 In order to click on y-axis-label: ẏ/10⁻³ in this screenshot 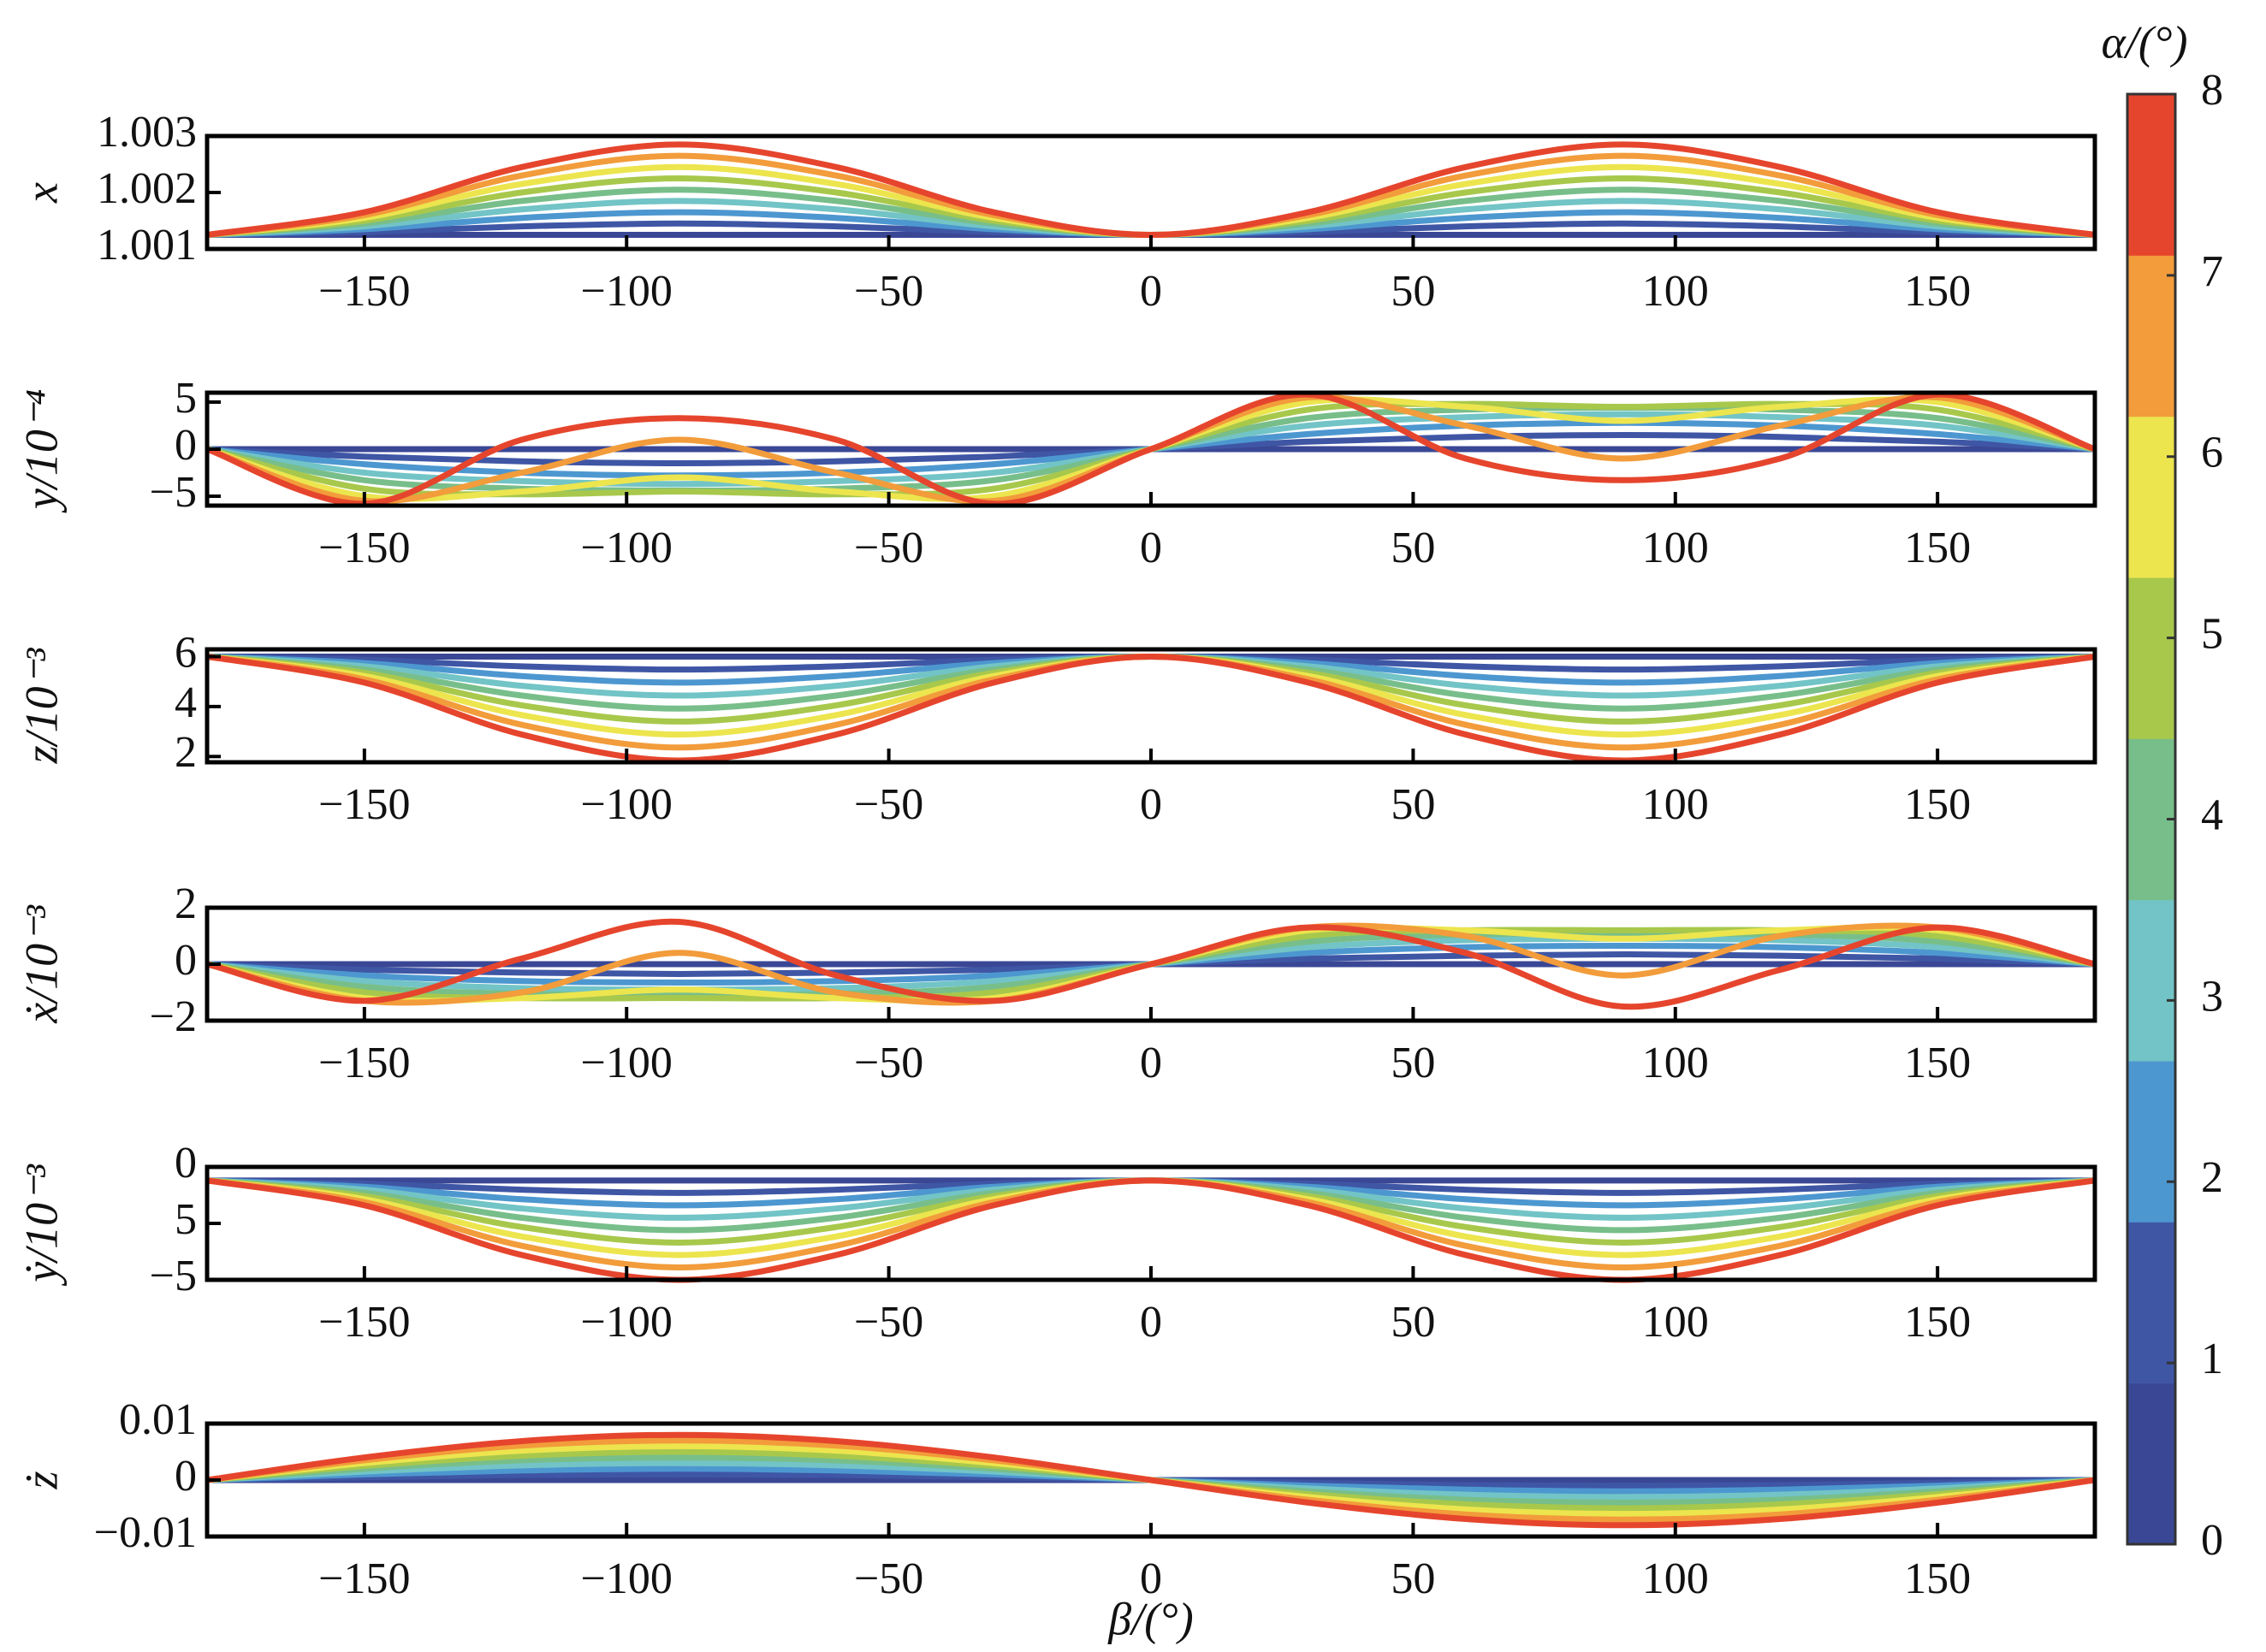, I will do `click(41, 1225)`.